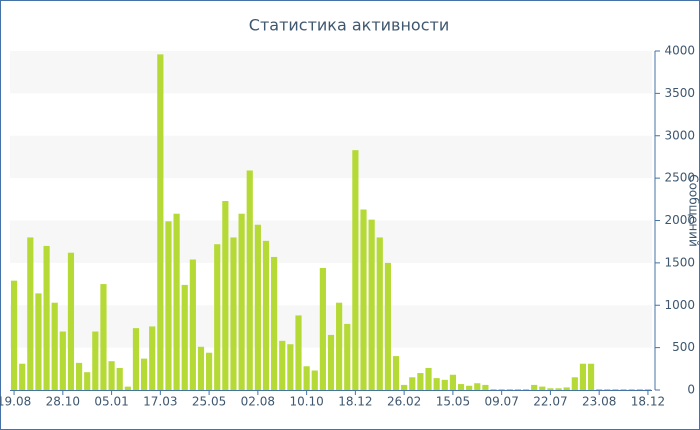 Image resolution: width=700 pixels, height=430 pixels. What do you see at coordinates (599, 402) in the screenshot?
I see `x-tick-label: 23.08` at bounding box center [599, 402].